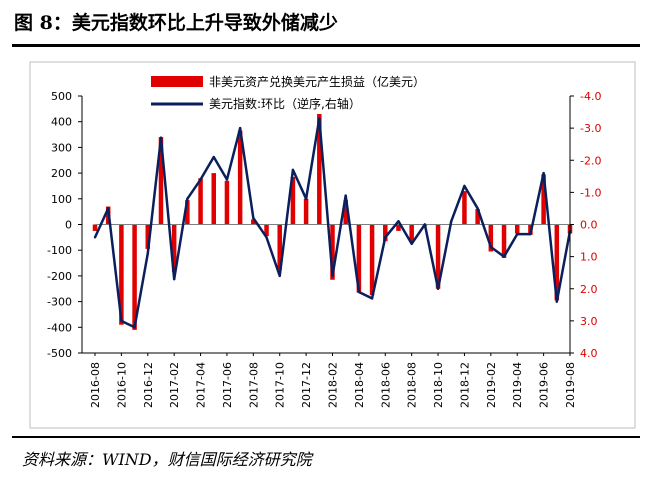 This screenshot has height=485, width=655. I want to click on x-tick-label: 2018-08, so click(412, 385).